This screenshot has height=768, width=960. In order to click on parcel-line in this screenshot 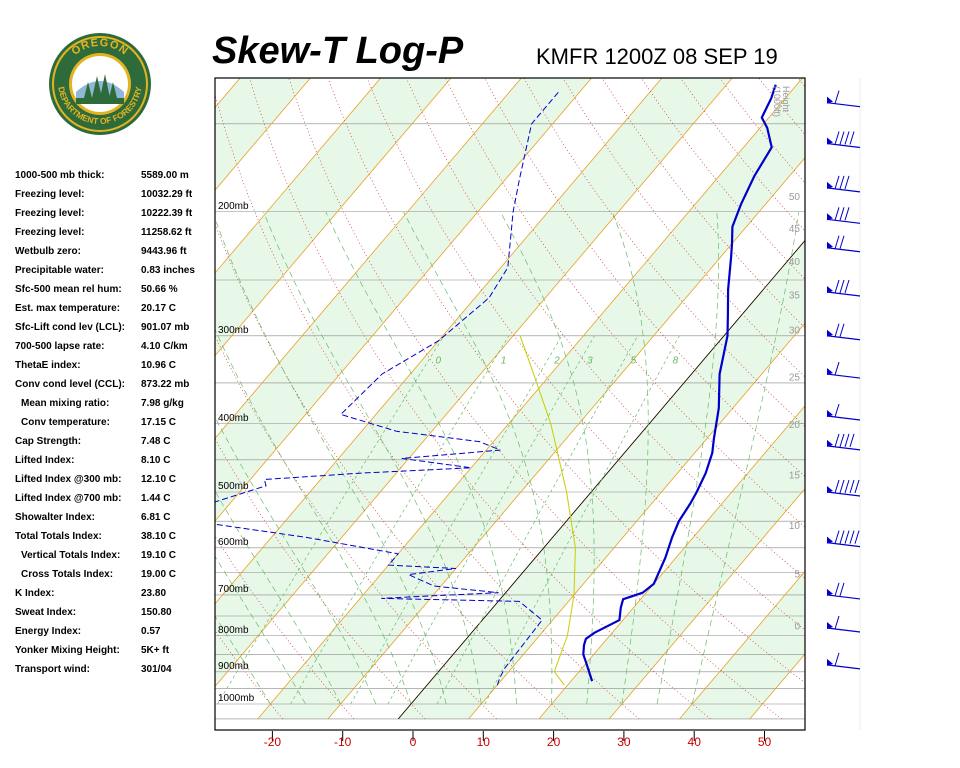, I will do `click(547, 510)`.